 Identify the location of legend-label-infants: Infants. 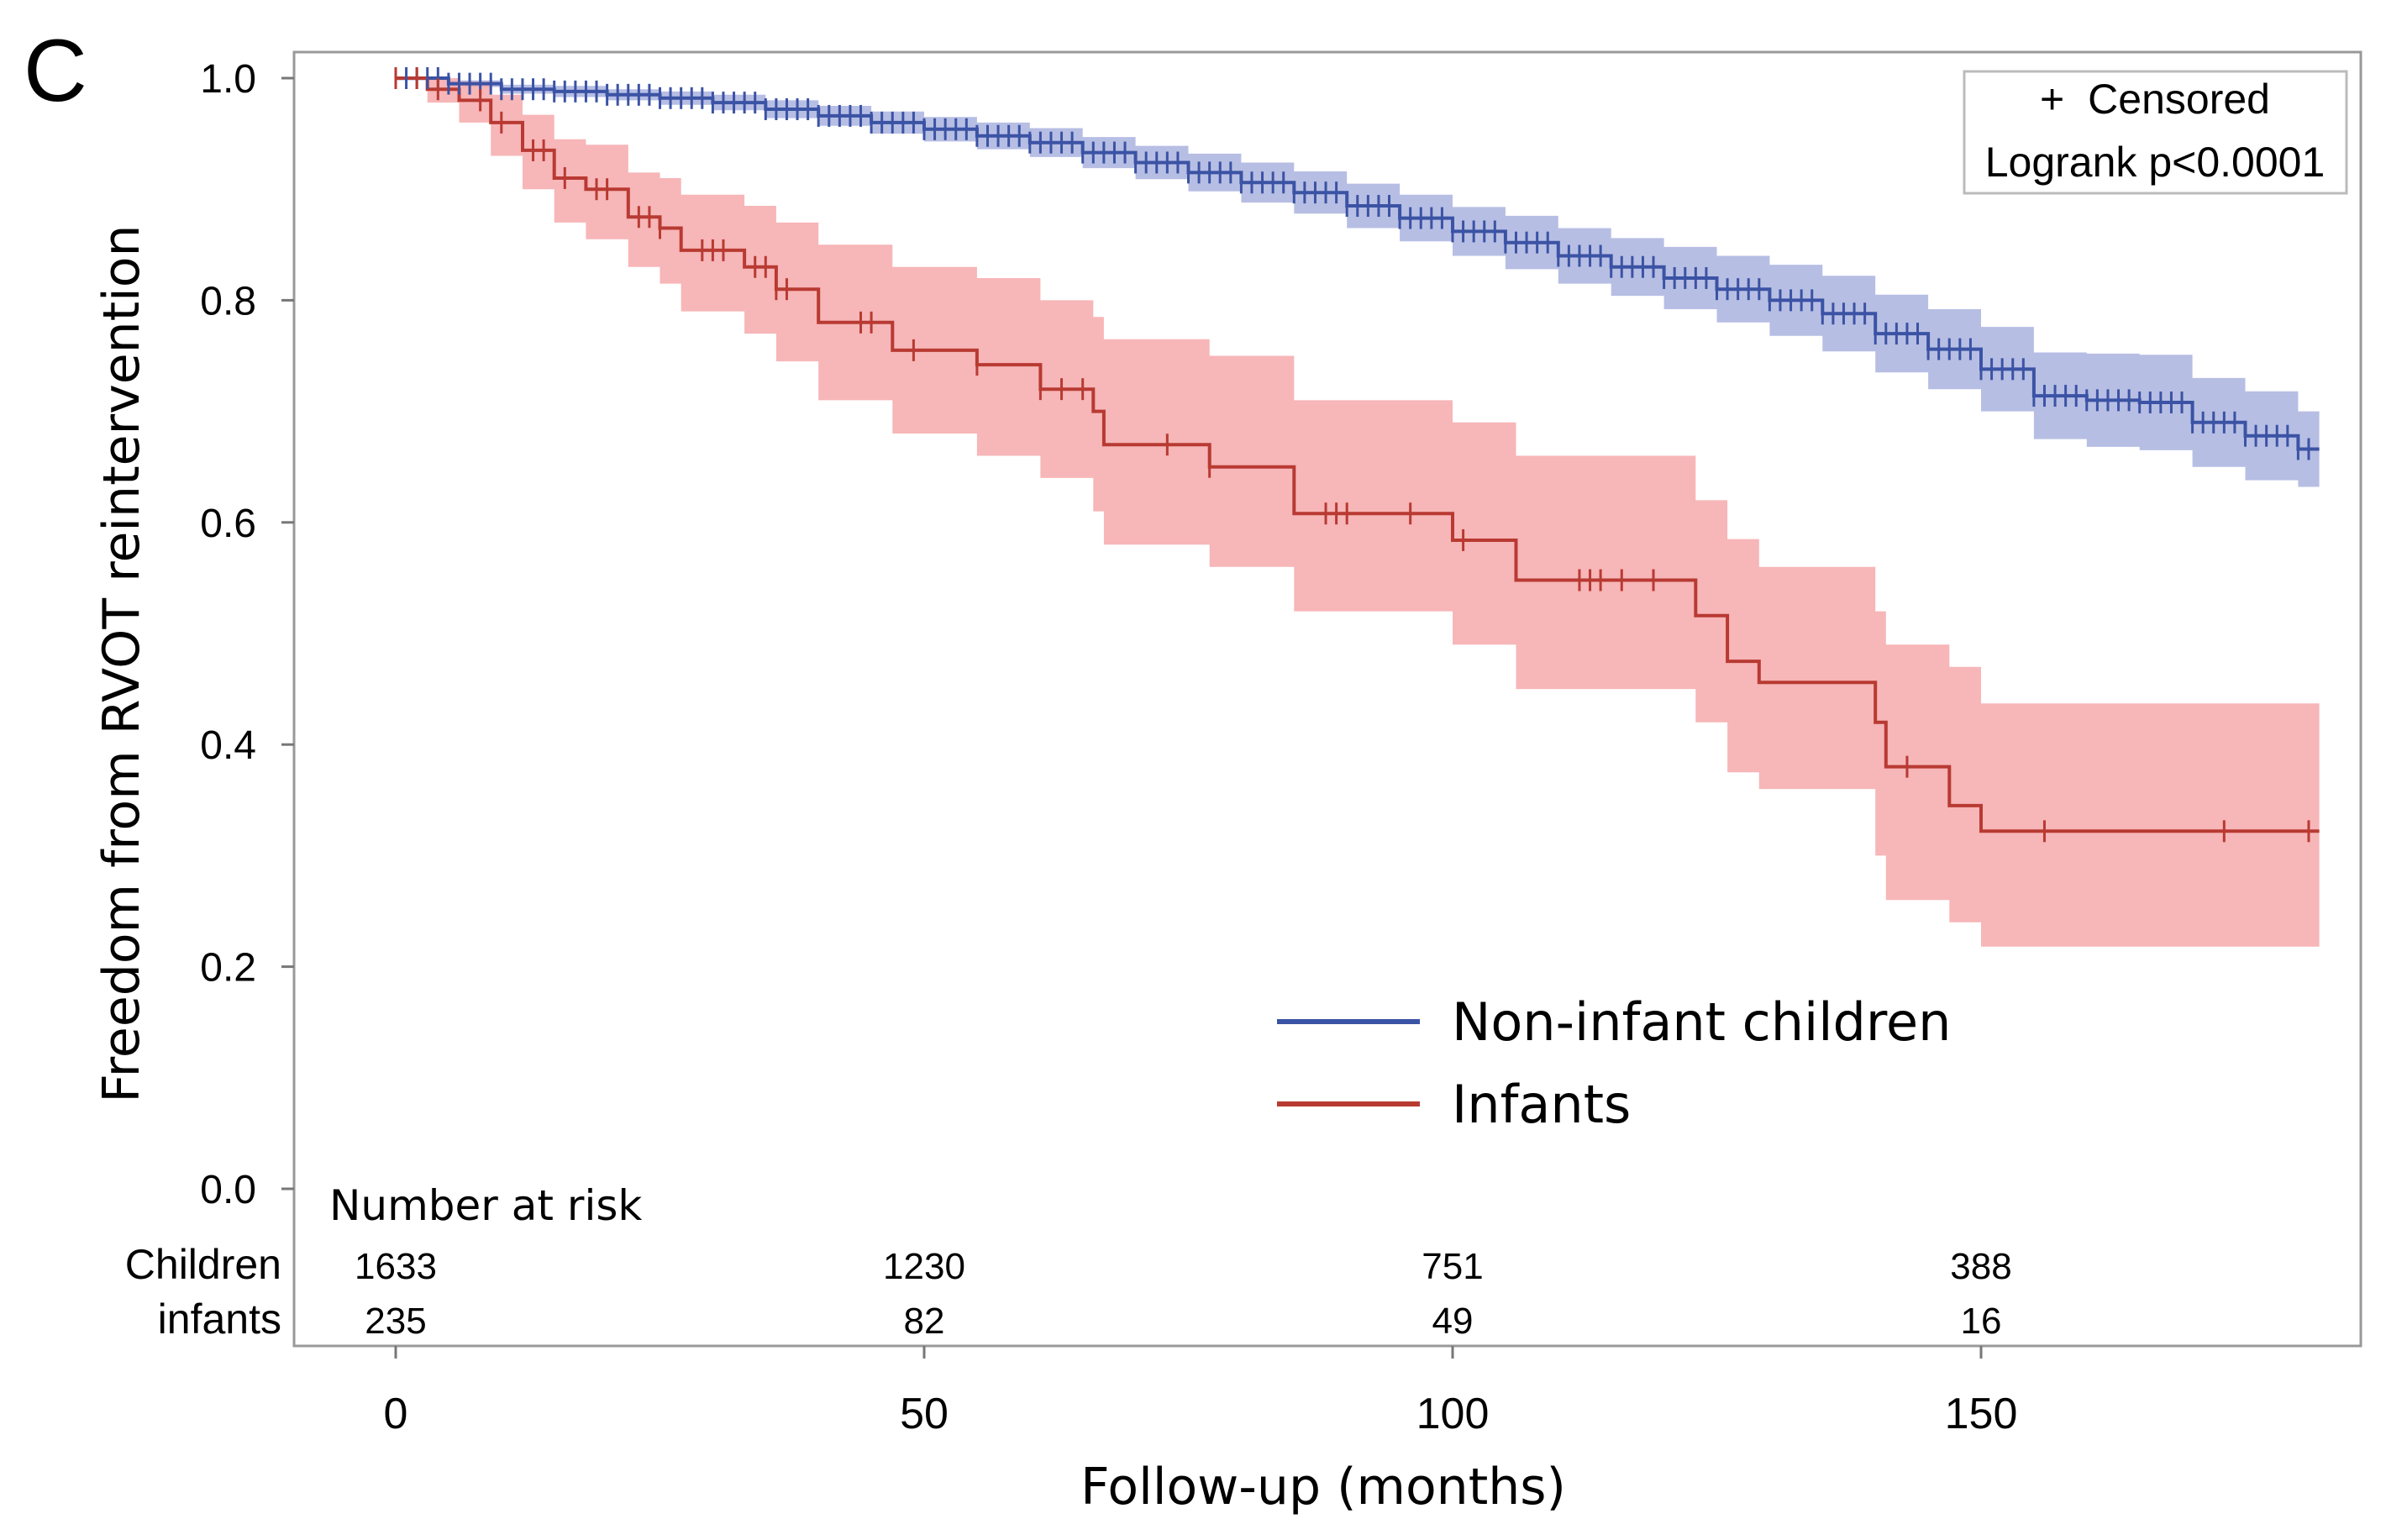
(1541, 1105).